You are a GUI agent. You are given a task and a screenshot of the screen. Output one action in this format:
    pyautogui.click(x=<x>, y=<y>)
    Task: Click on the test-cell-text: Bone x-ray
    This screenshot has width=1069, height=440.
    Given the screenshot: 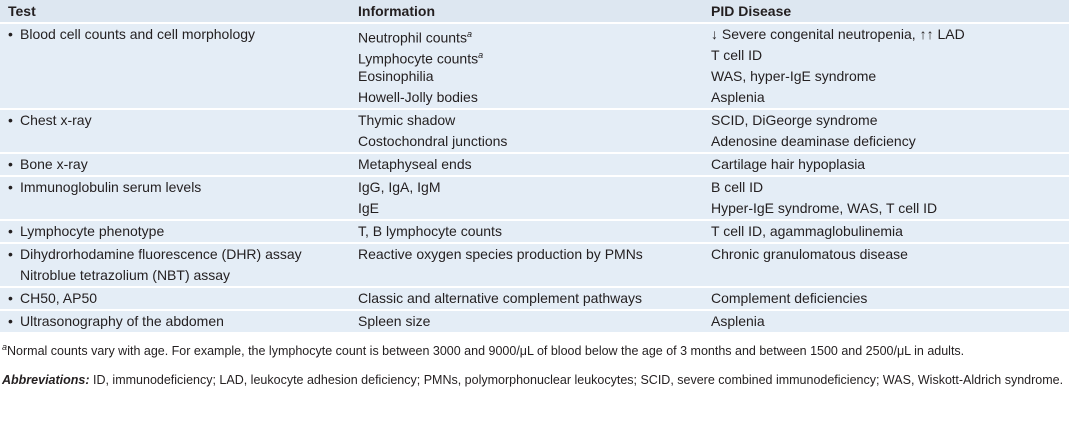 What is the action you would take?
    pyautogui.click(x=54, y=164)
    